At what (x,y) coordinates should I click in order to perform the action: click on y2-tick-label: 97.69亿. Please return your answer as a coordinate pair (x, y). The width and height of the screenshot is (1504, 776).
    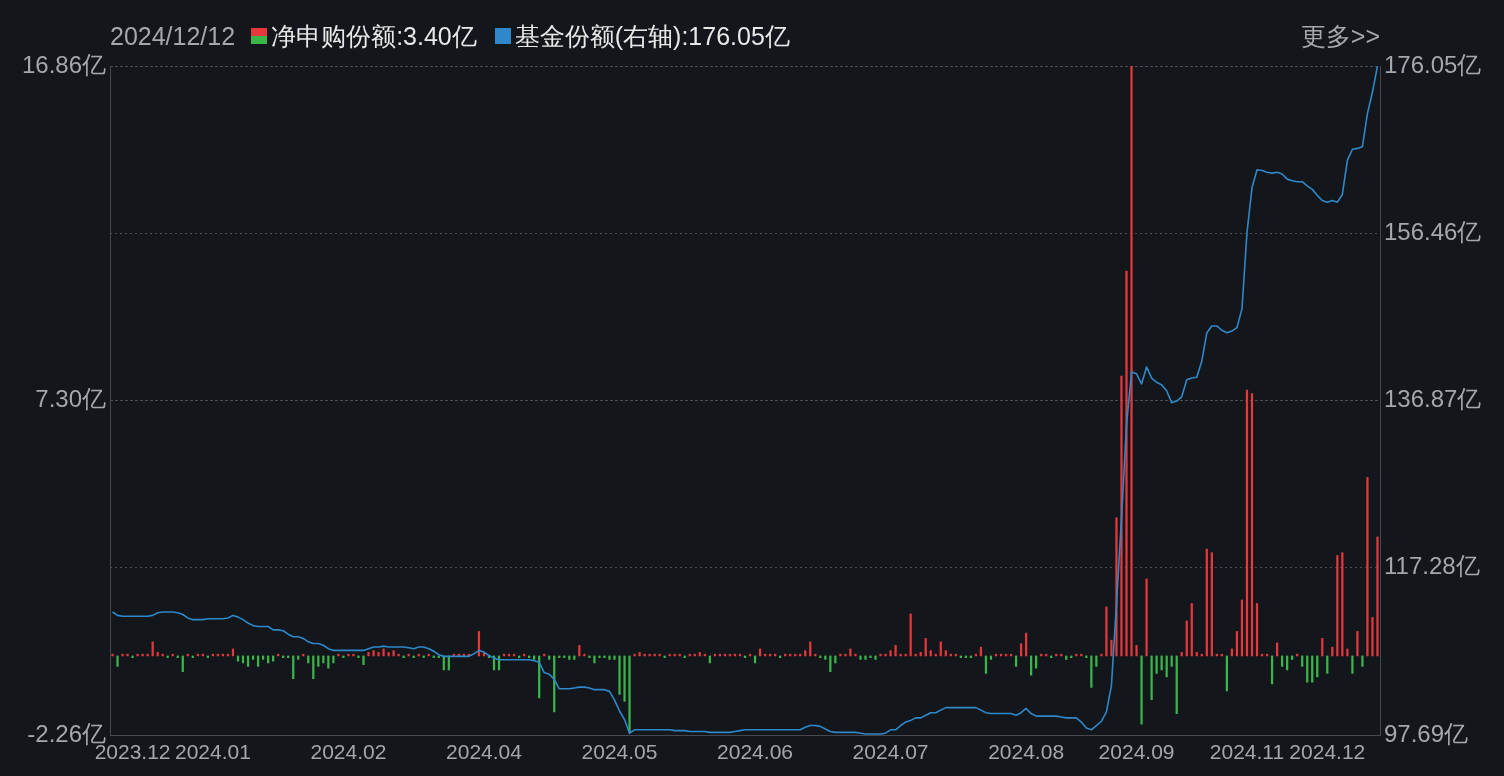
    Looking at the image, I should click on (1426, 733).